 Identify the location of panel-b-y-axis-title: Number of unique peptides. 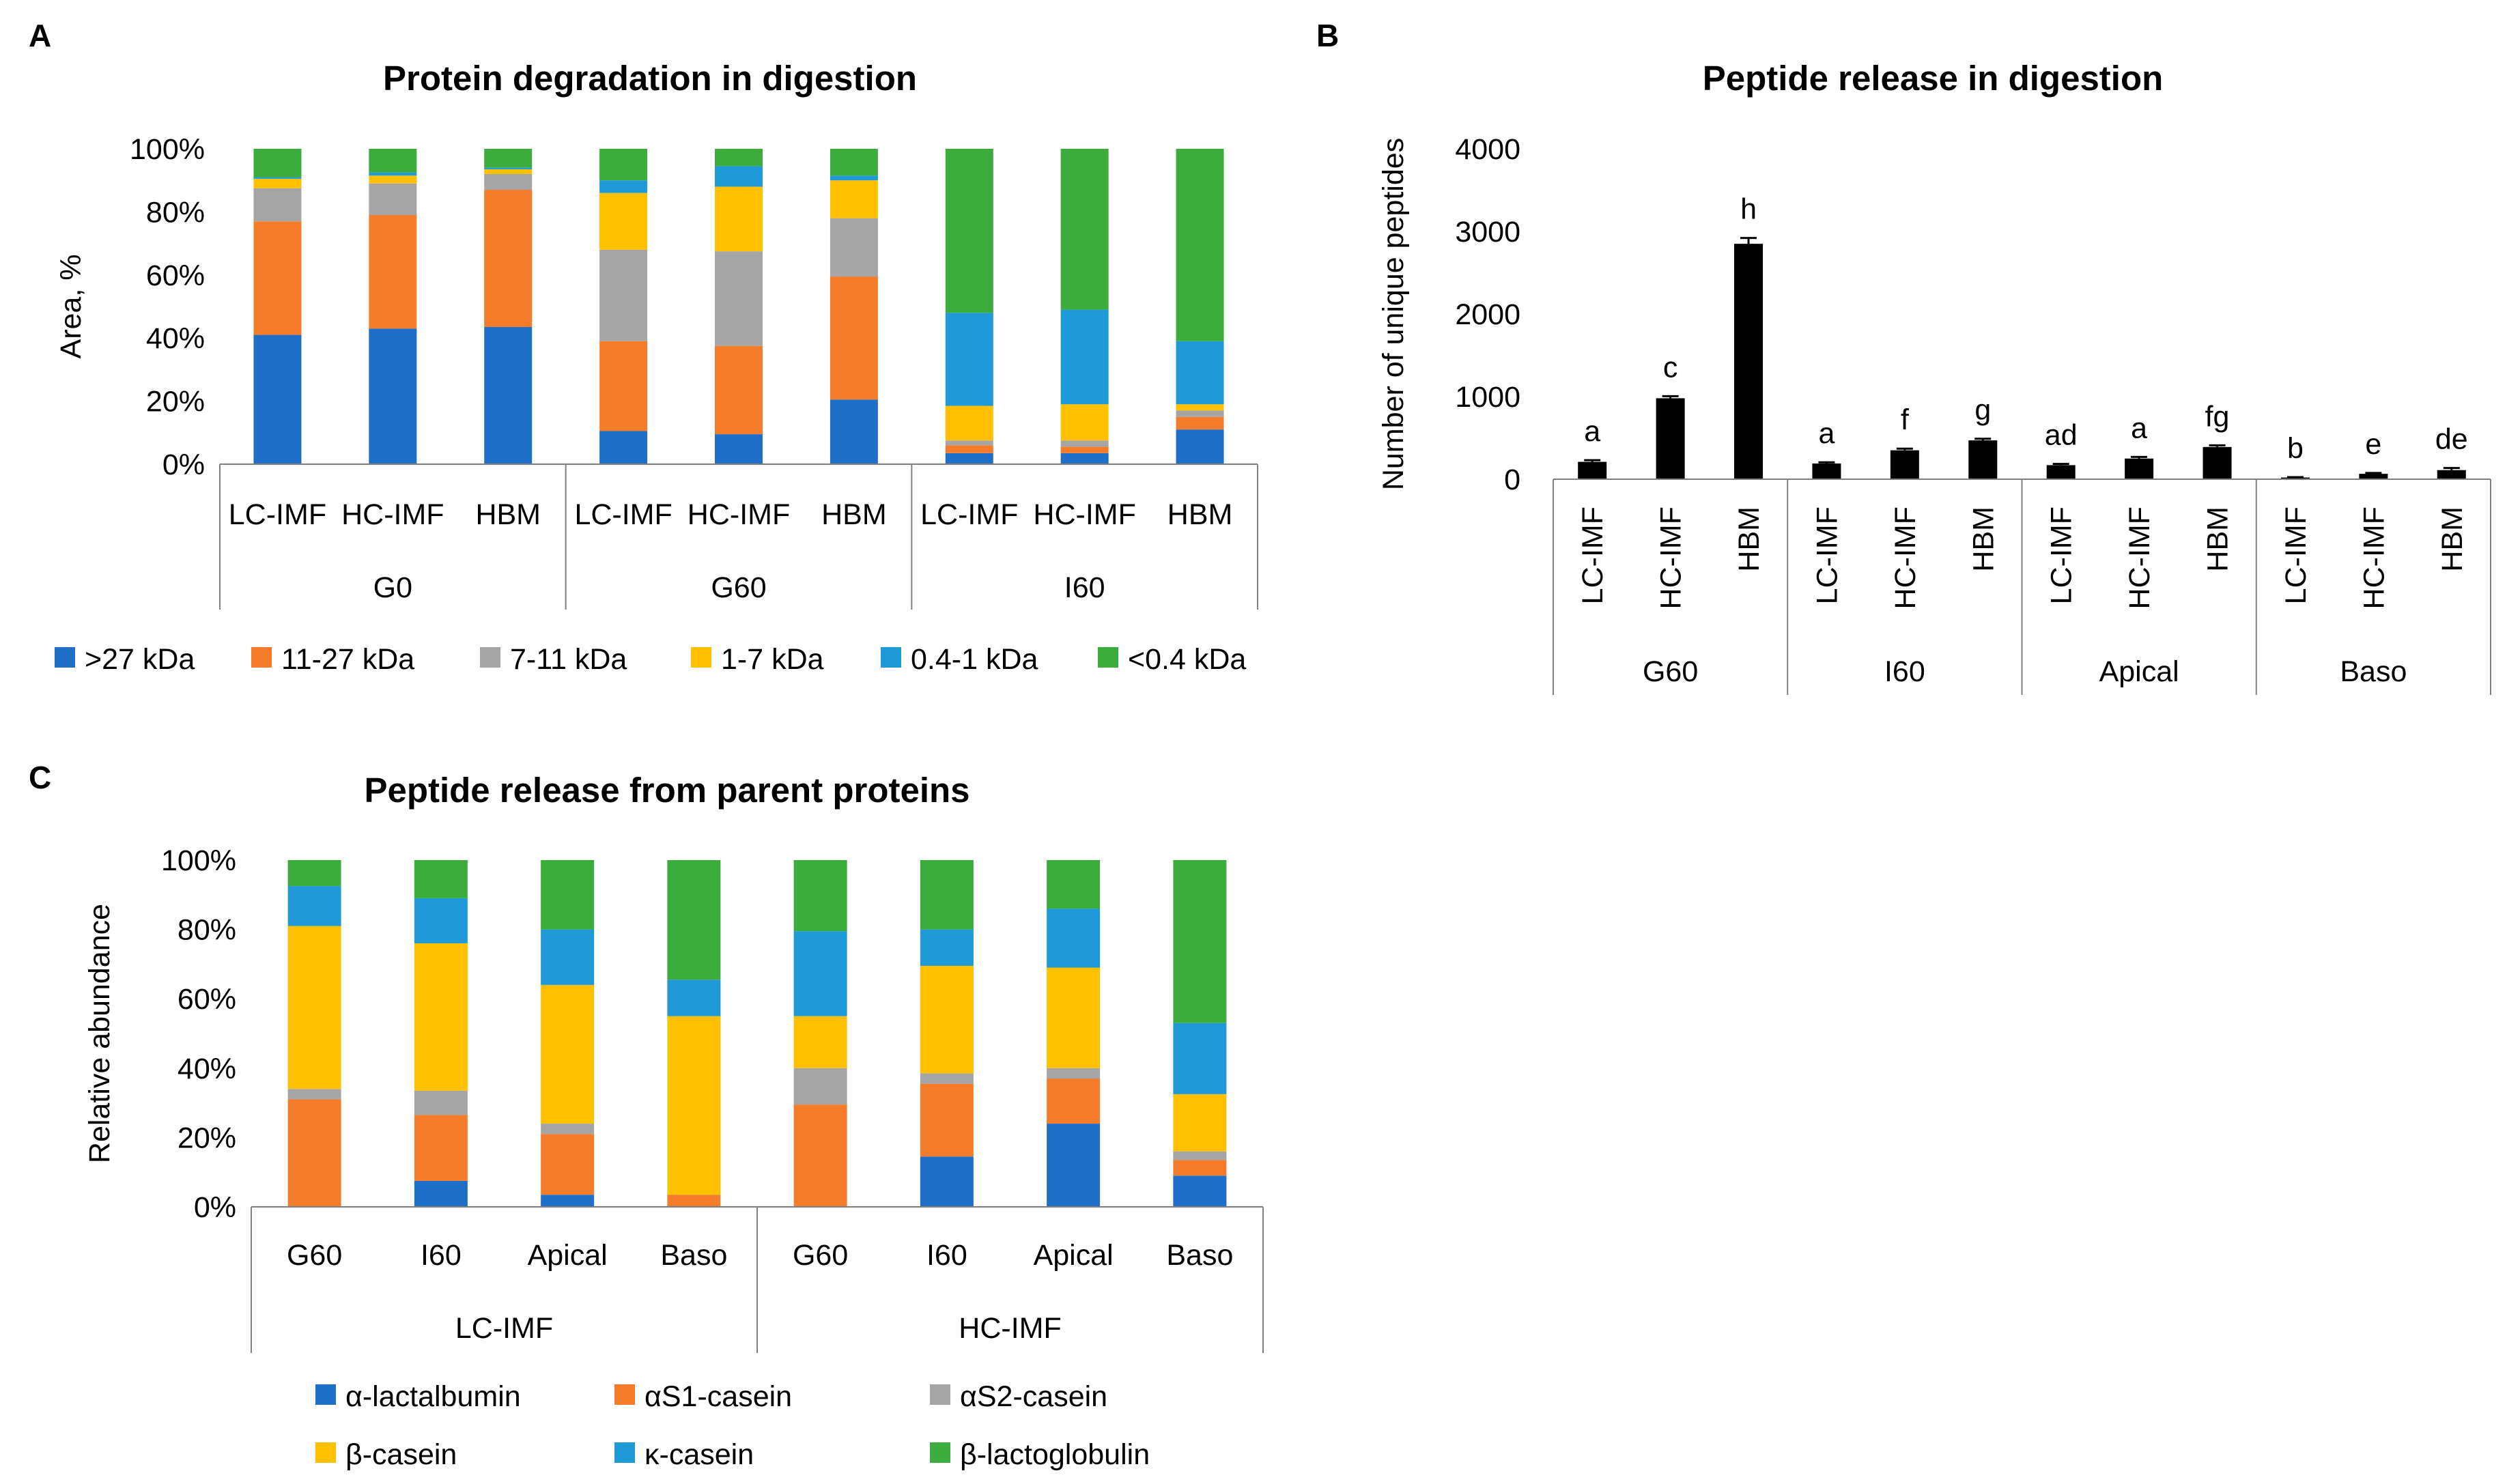
(1393, 314).